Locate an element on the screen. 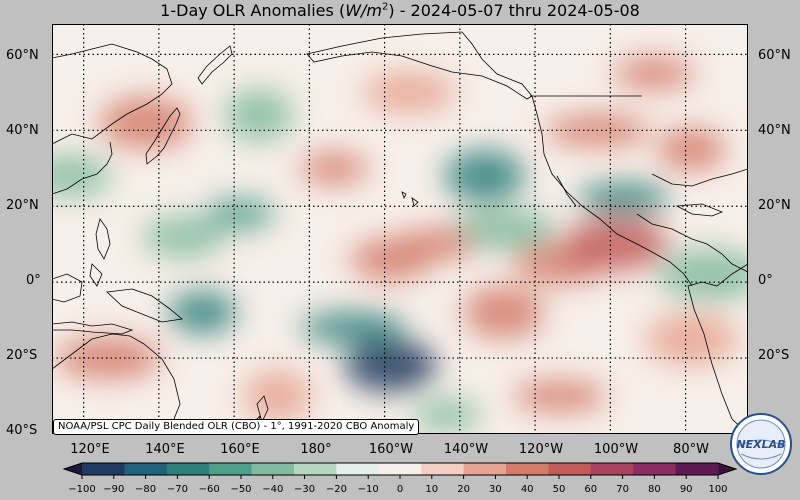 The height and width of the screenshot is (500, 800). coastline-borneo is located at coordinates (67, 288).